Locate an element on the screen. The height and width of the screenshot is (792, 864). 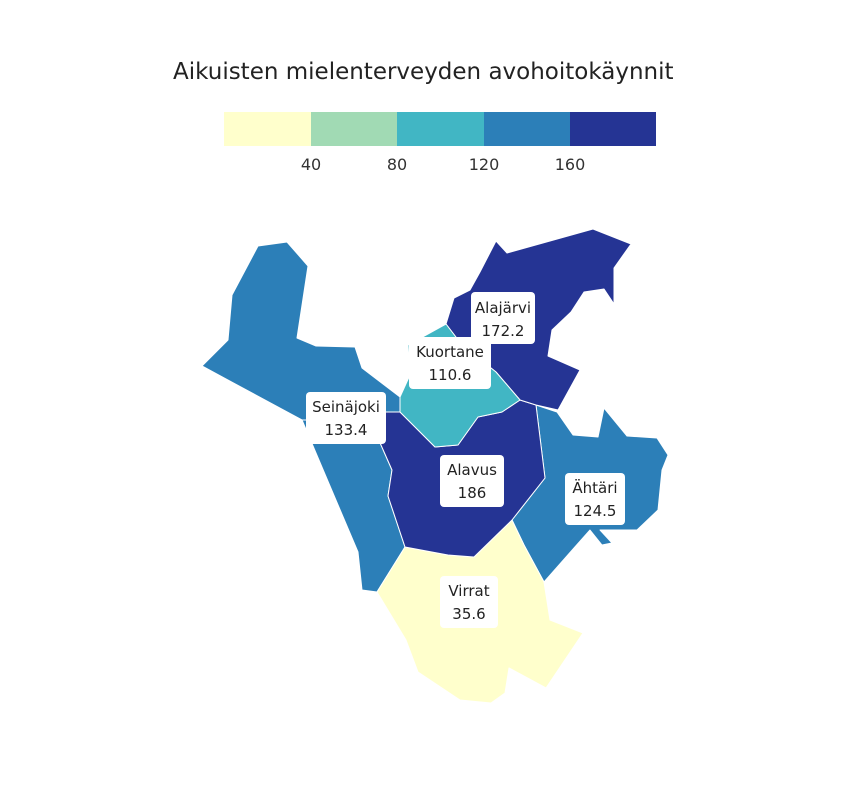
label-box-alavus is located at coordinates (472, 481).